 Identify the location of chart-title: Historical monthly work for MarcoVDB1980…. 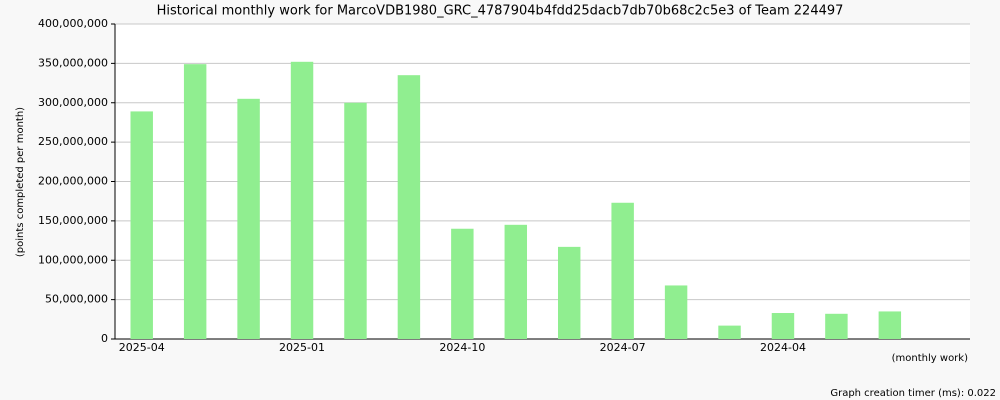
(500, 11).